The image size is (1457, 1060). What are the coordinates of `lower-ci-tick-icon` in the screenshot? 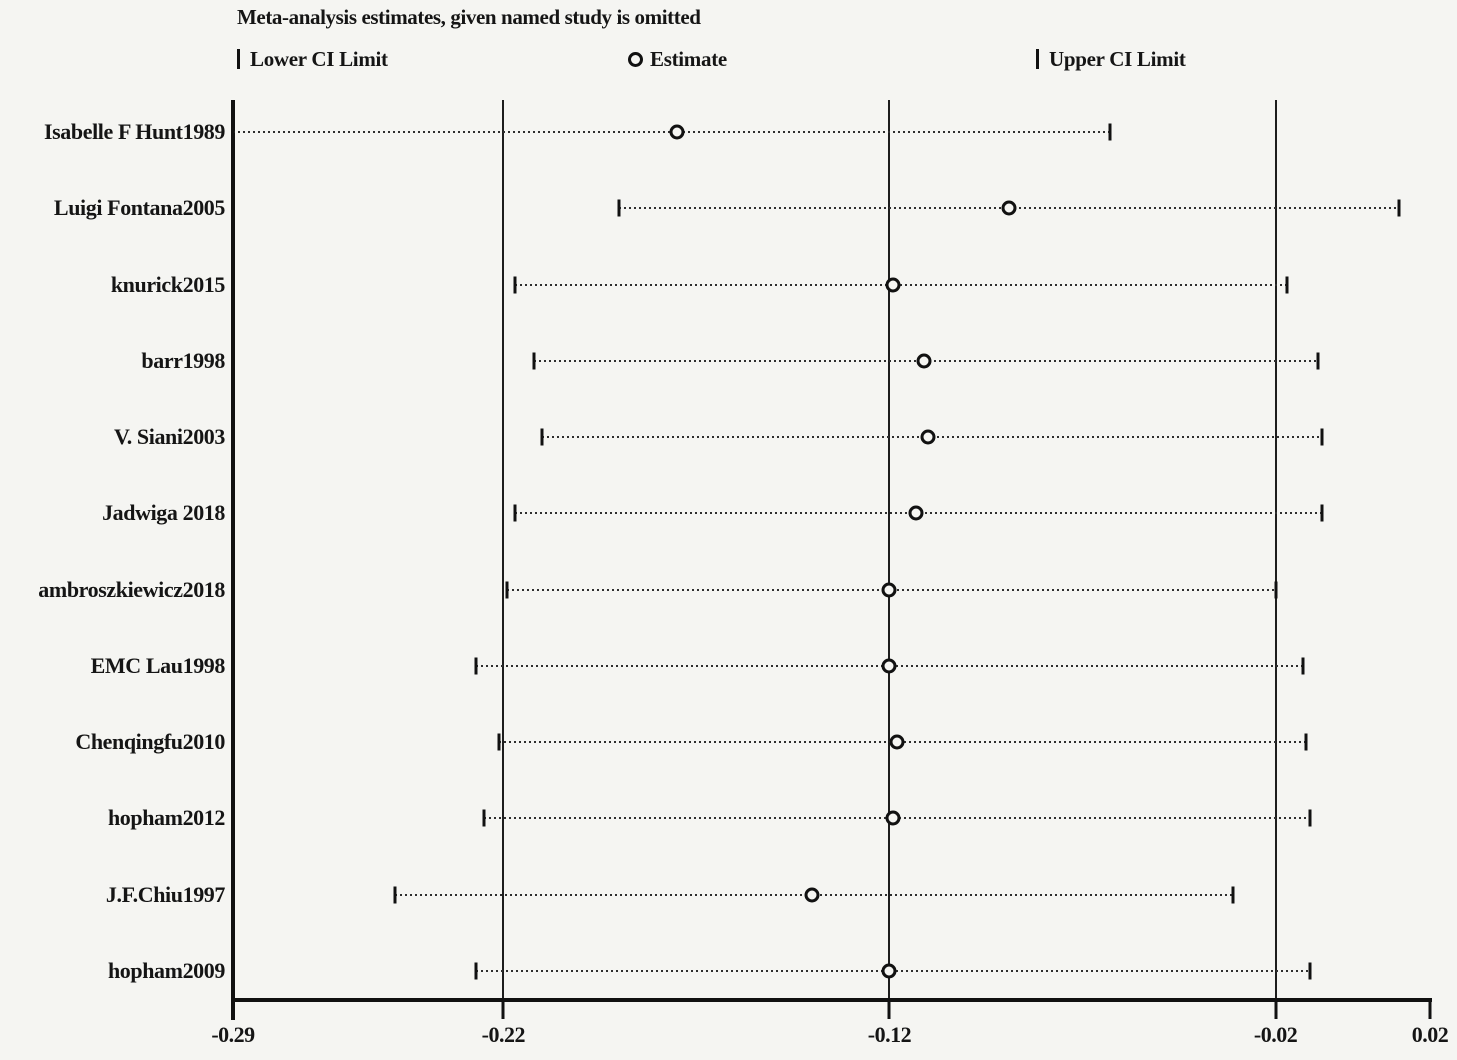 It's located at (238, 59).